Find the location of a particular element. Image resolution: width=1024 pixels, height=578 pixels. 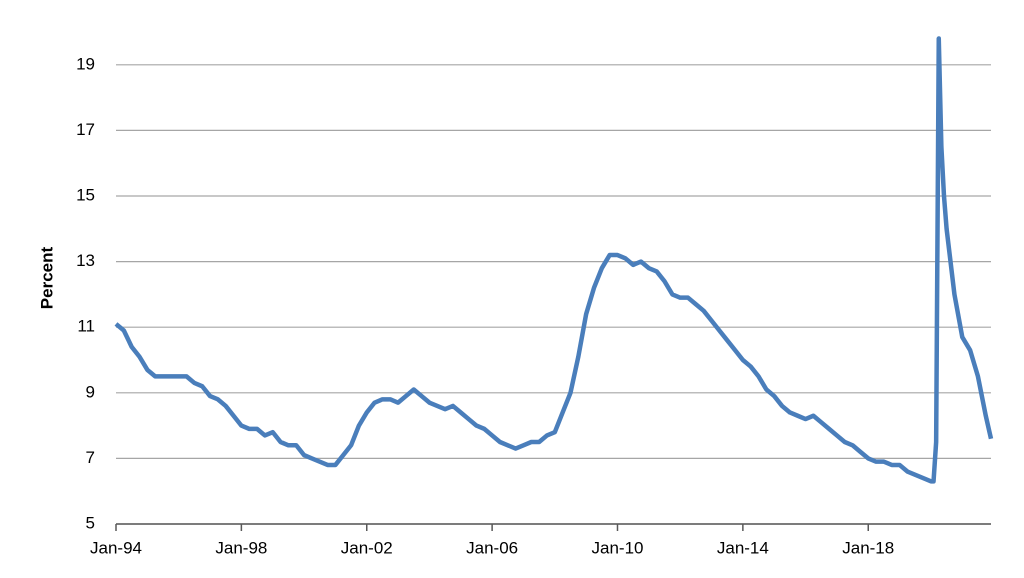

y-tick-label: 15 is located at coordinates (85, 194).